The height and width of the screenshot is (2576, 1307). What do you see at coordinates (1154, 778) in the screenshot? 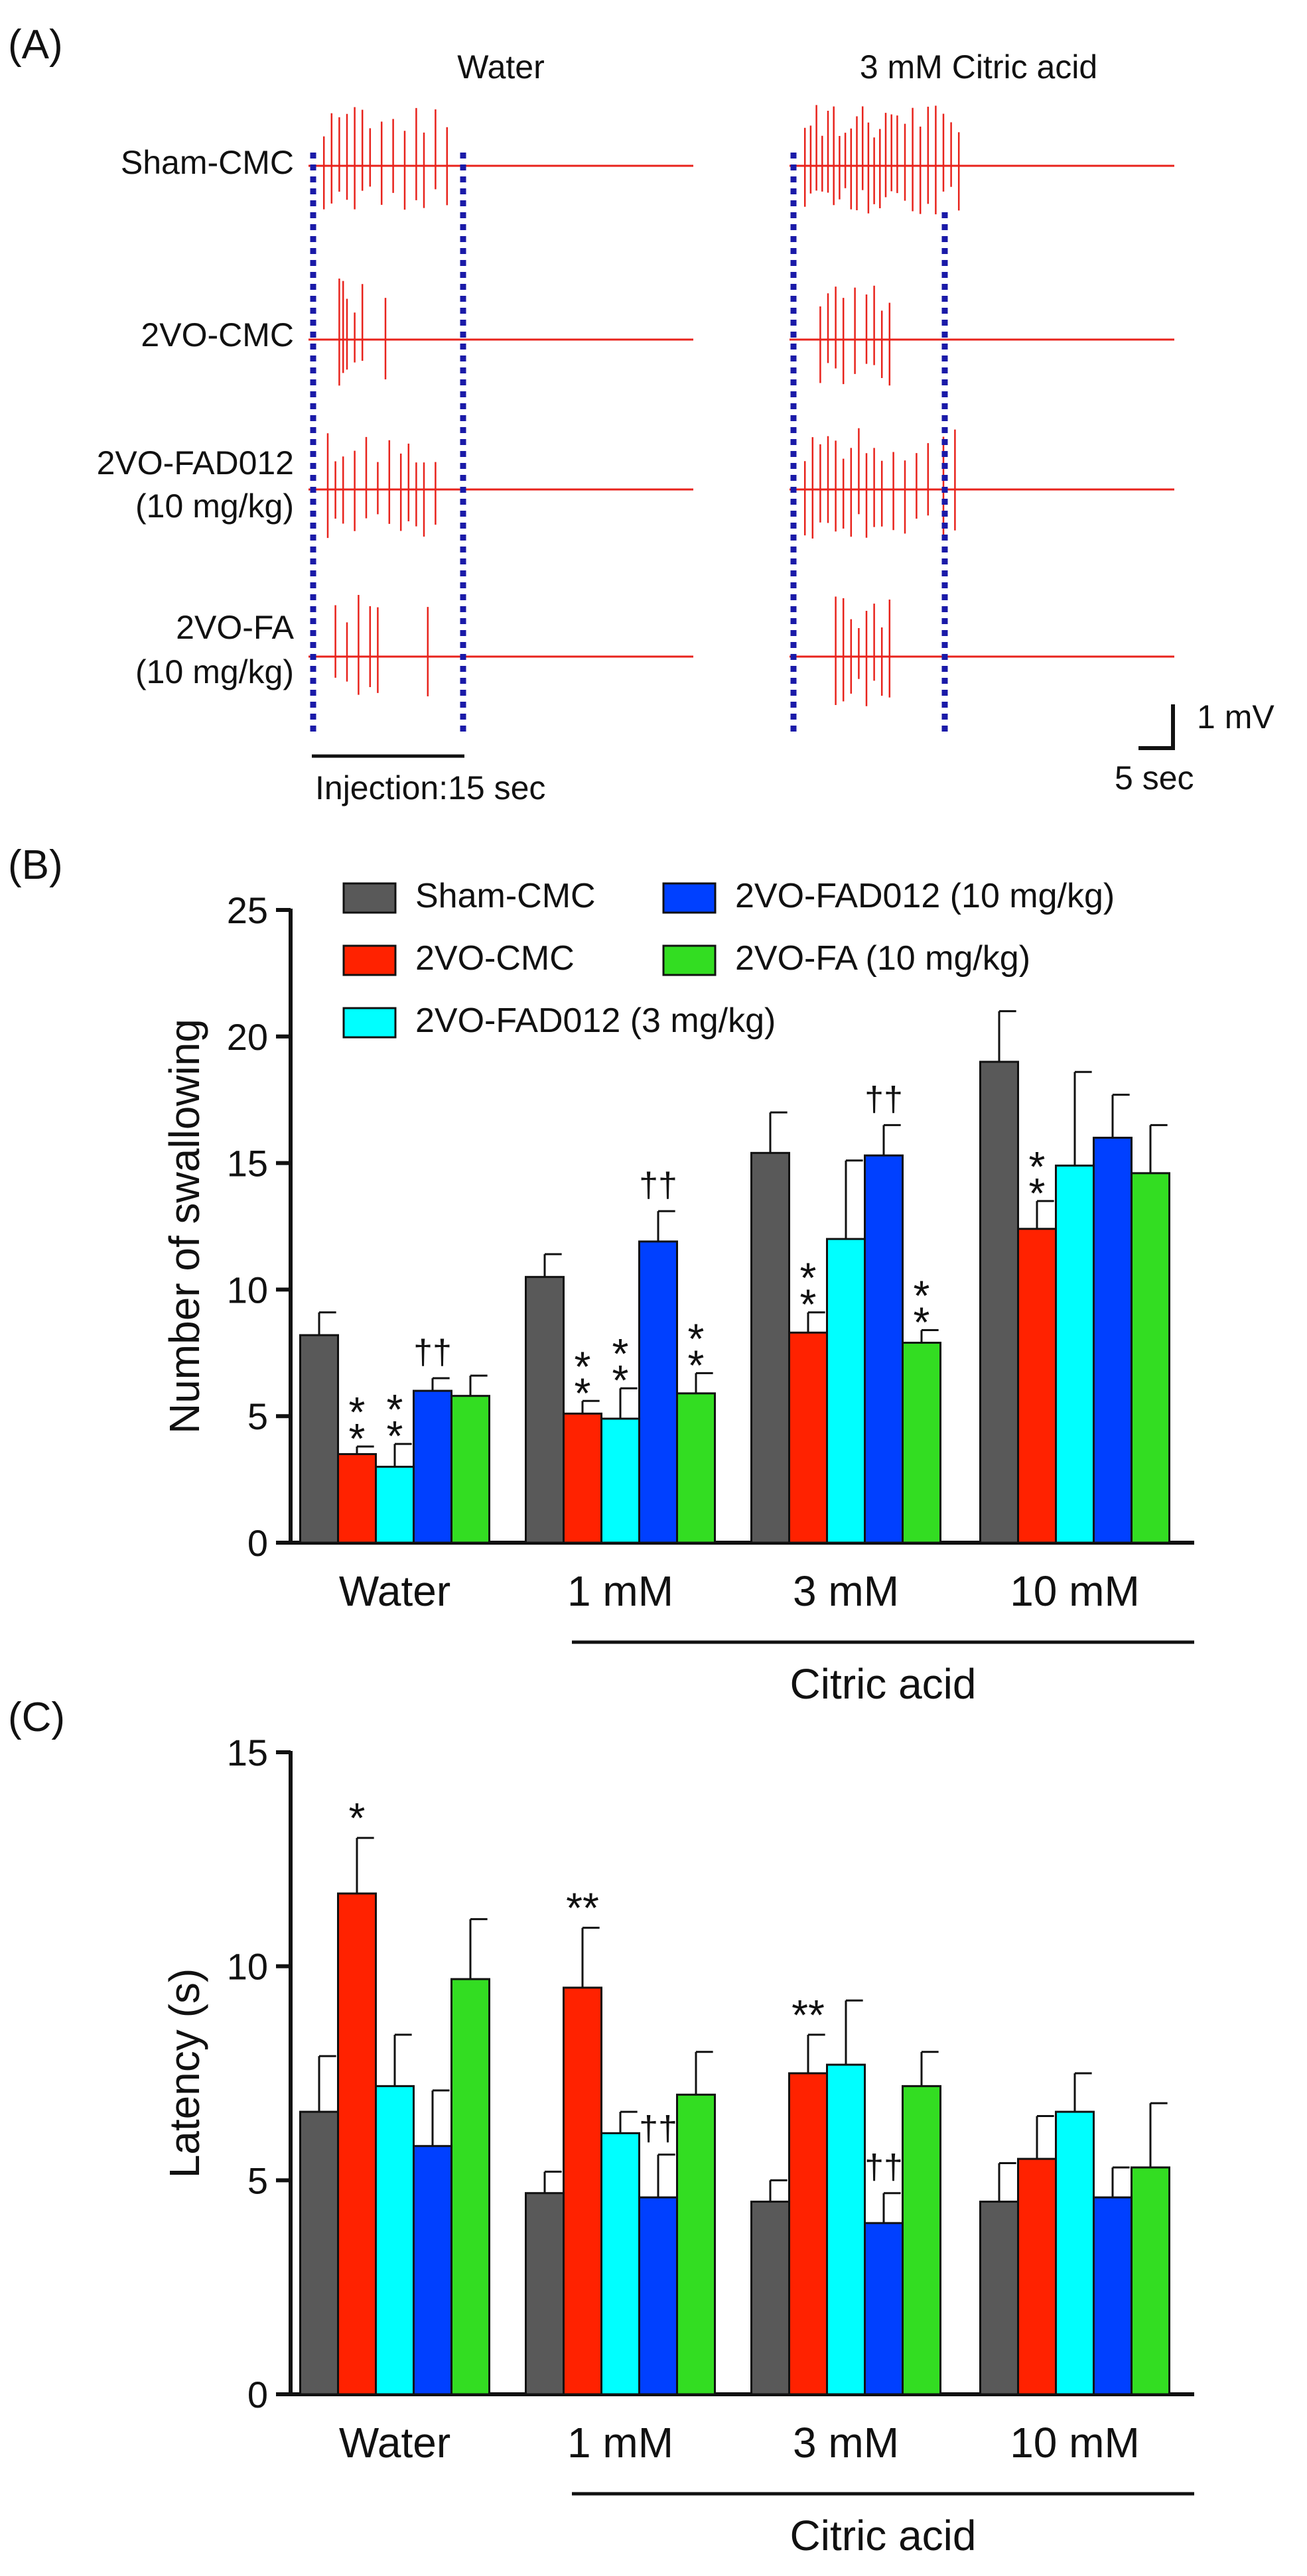
I see `scale-time-label: 5 sec` at bounding box center [1154, 778].